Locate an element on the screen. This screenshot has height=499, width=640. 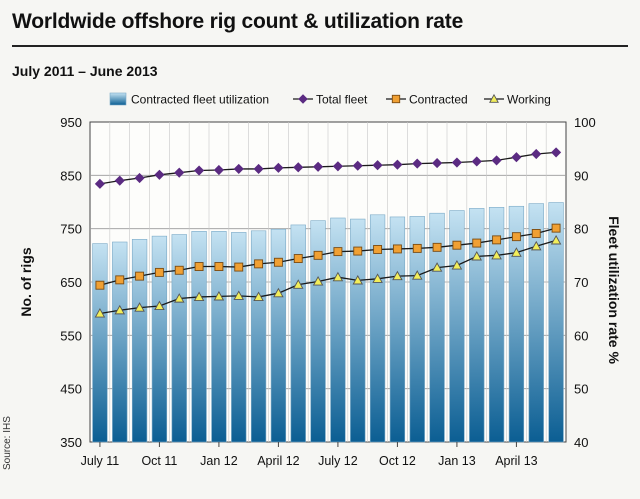
y-right-tick-label: 60 is located at coordinates (581, 335).